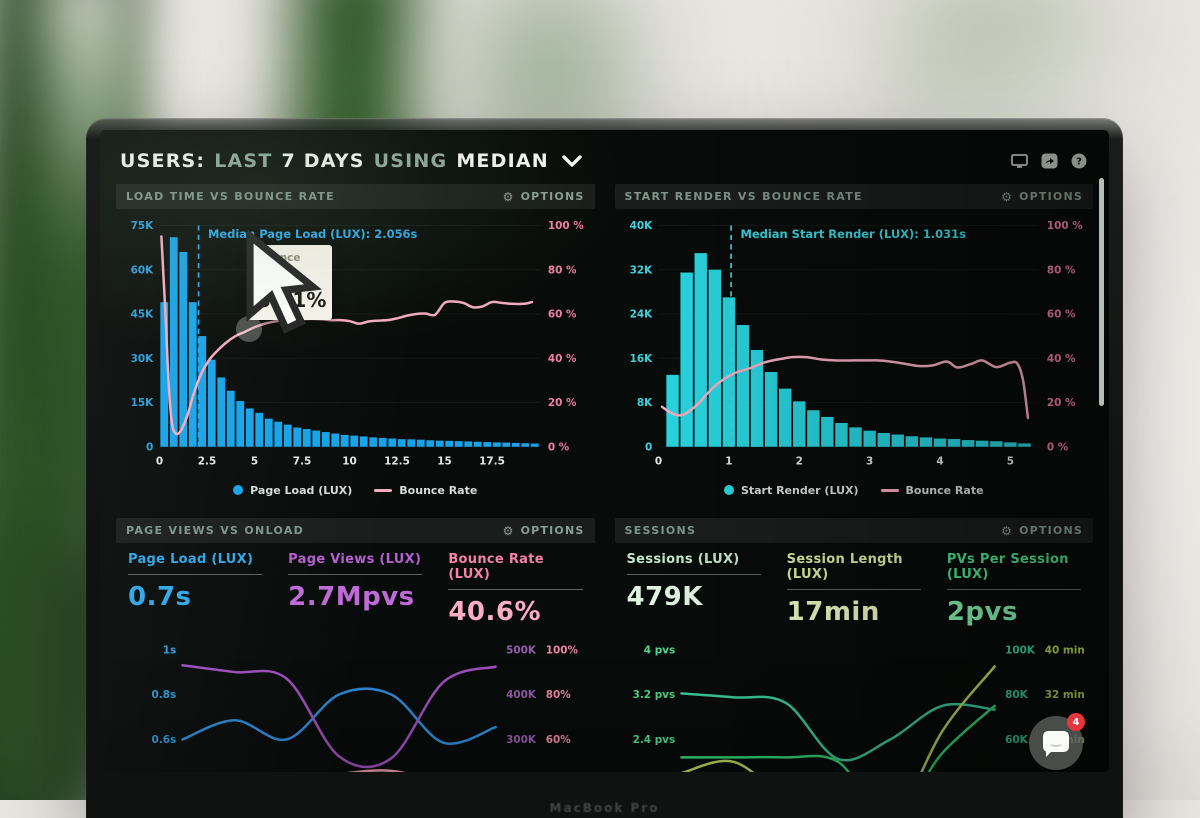  What do you see at coordinates (562, 650) in the screenshot?
I see `svg-text: 100%` at bounding box center [562, 650].